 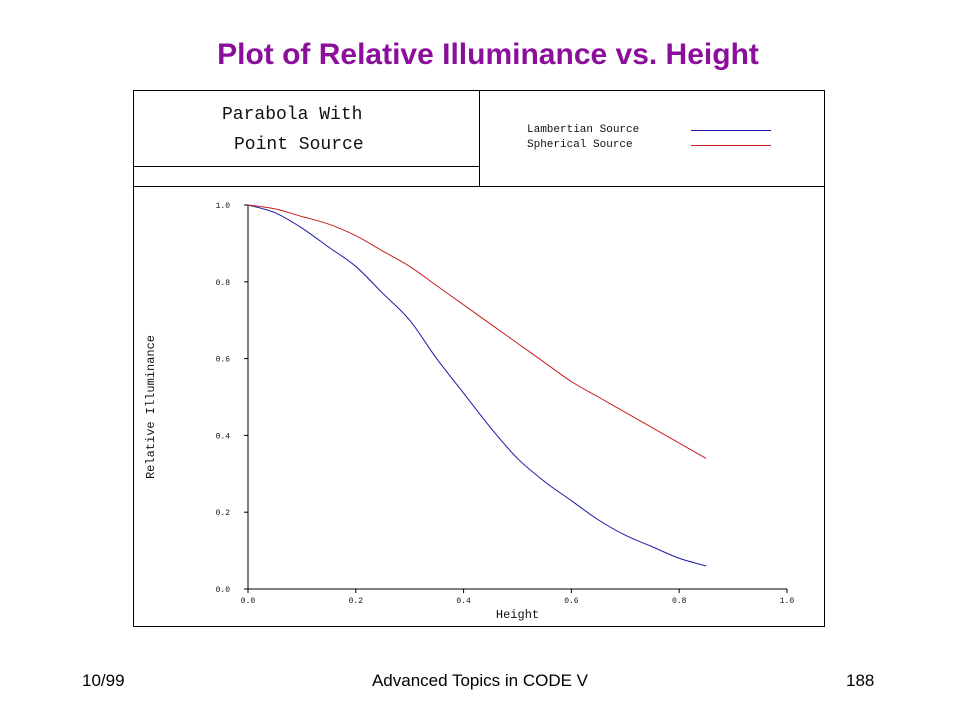 I want to click on x-tick-label: 0.4, so click(x=463, y=601).